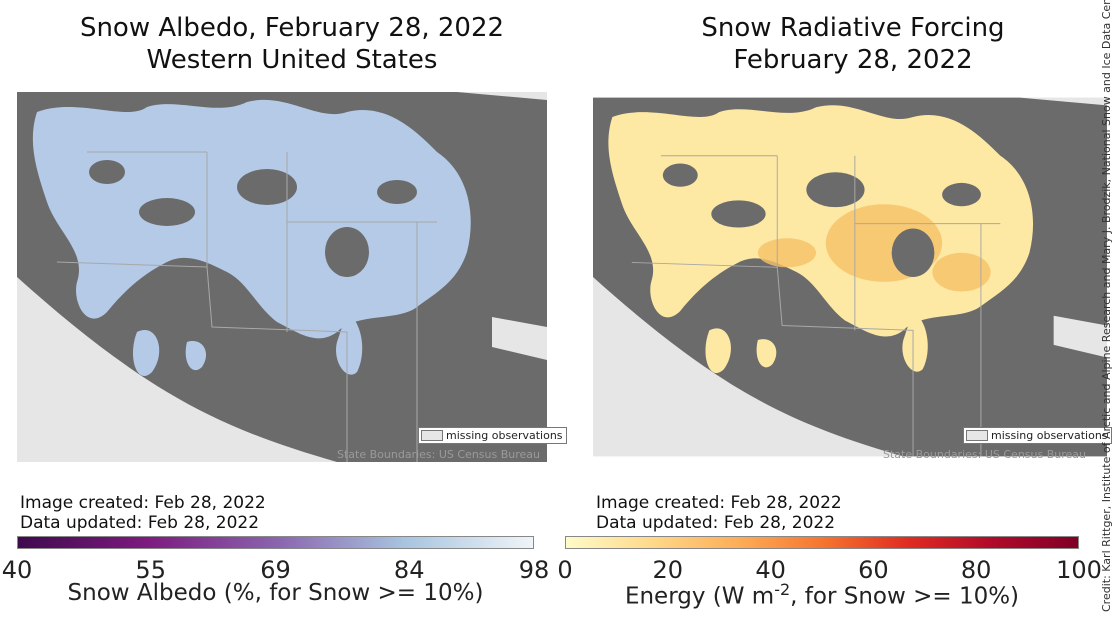 This screenshot has width=1120, height=618. I want to click on albedo-missing-legend: missing observations, so click(492, 435).